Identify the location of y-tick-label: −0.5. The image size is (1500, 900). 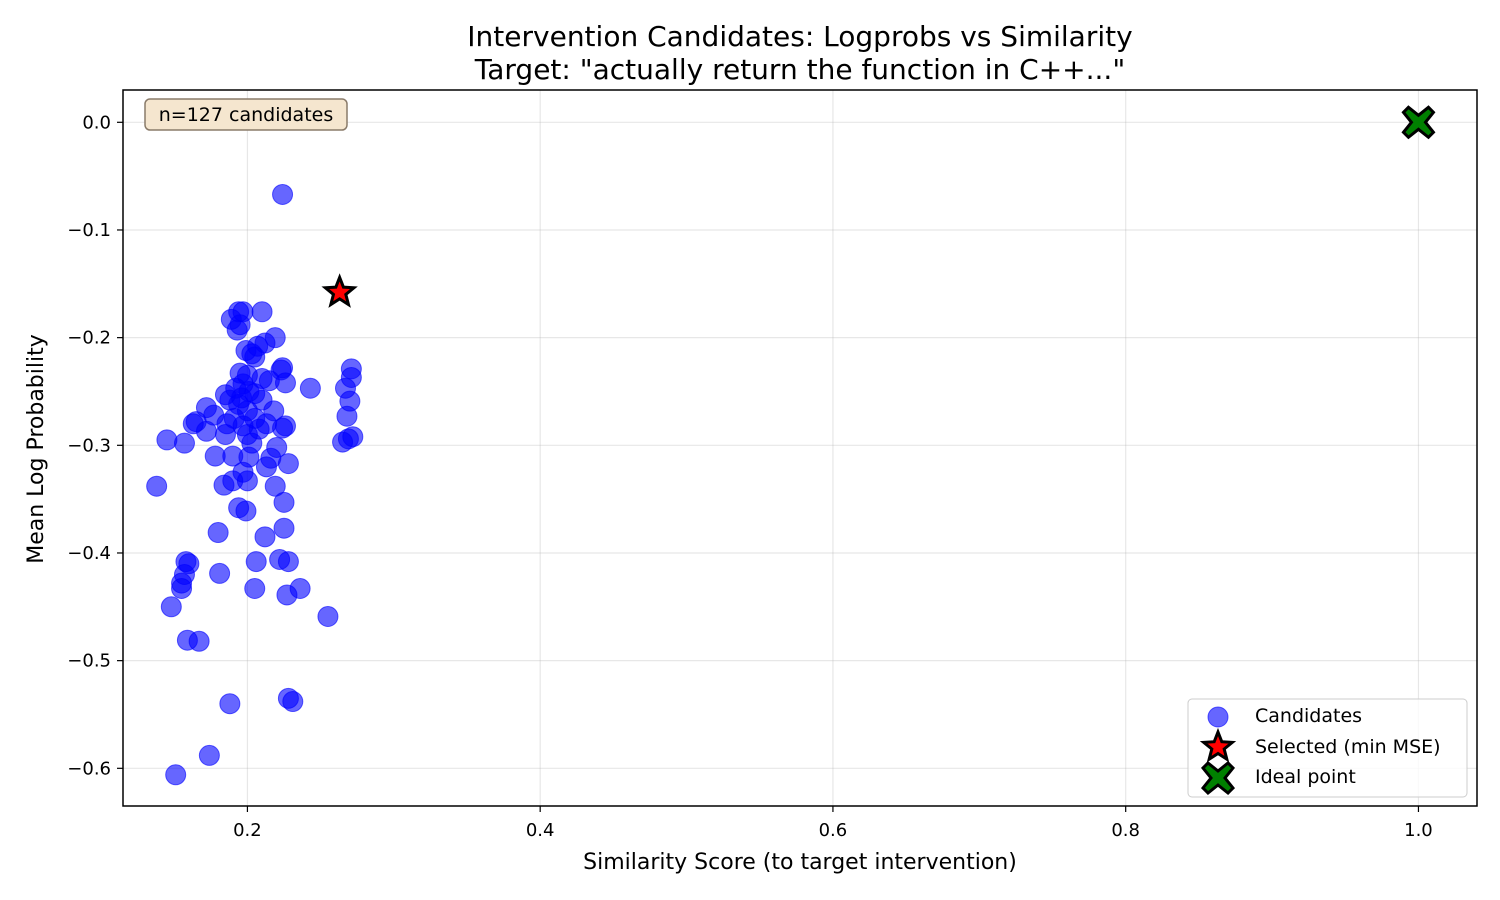
(89, 661).